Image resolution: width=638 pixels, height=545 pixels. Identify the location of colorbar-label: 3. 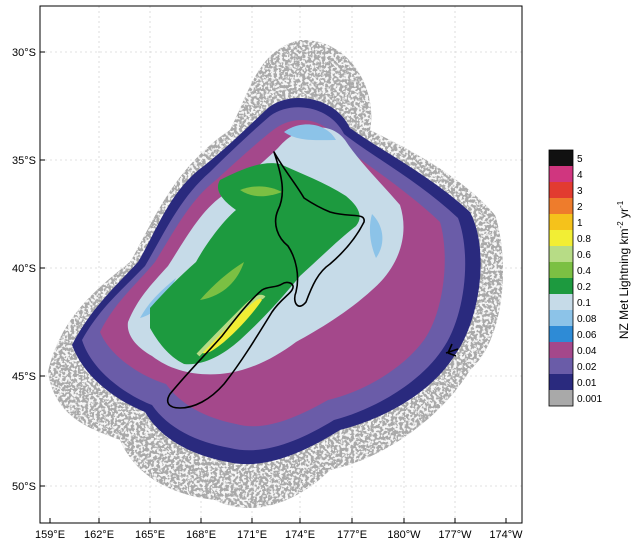
(580, 191).